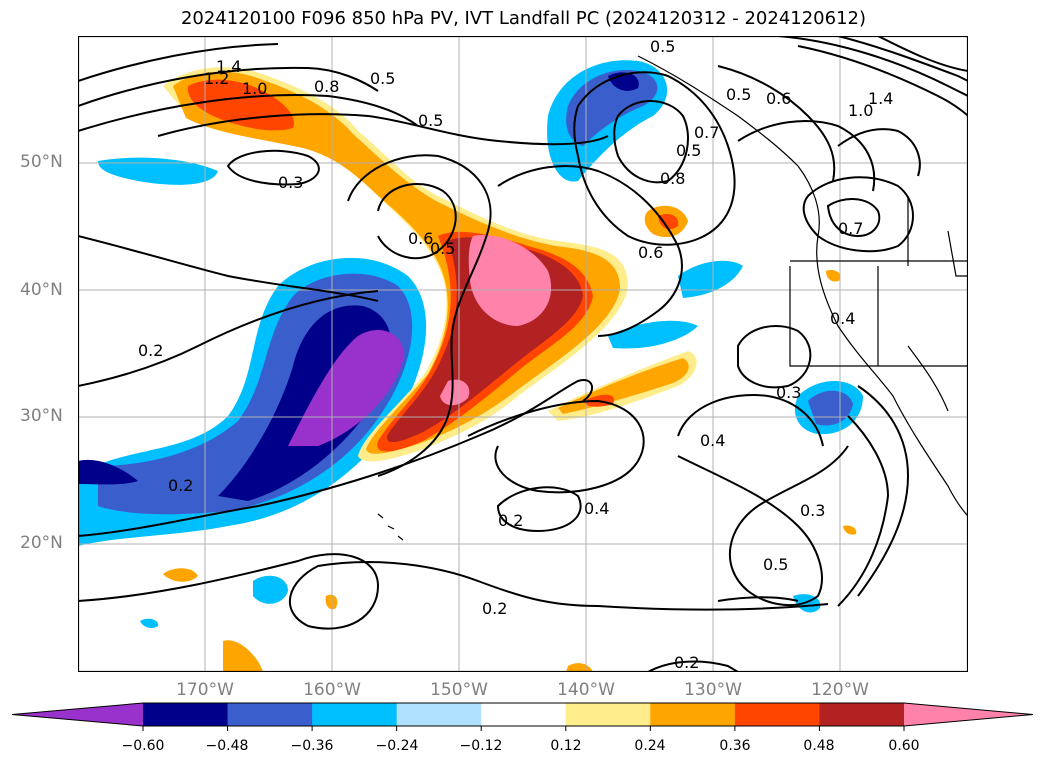 Image resolution: width=1047 pixels, height=765 pixels. I want to click on colorbar, so click(522, 716).